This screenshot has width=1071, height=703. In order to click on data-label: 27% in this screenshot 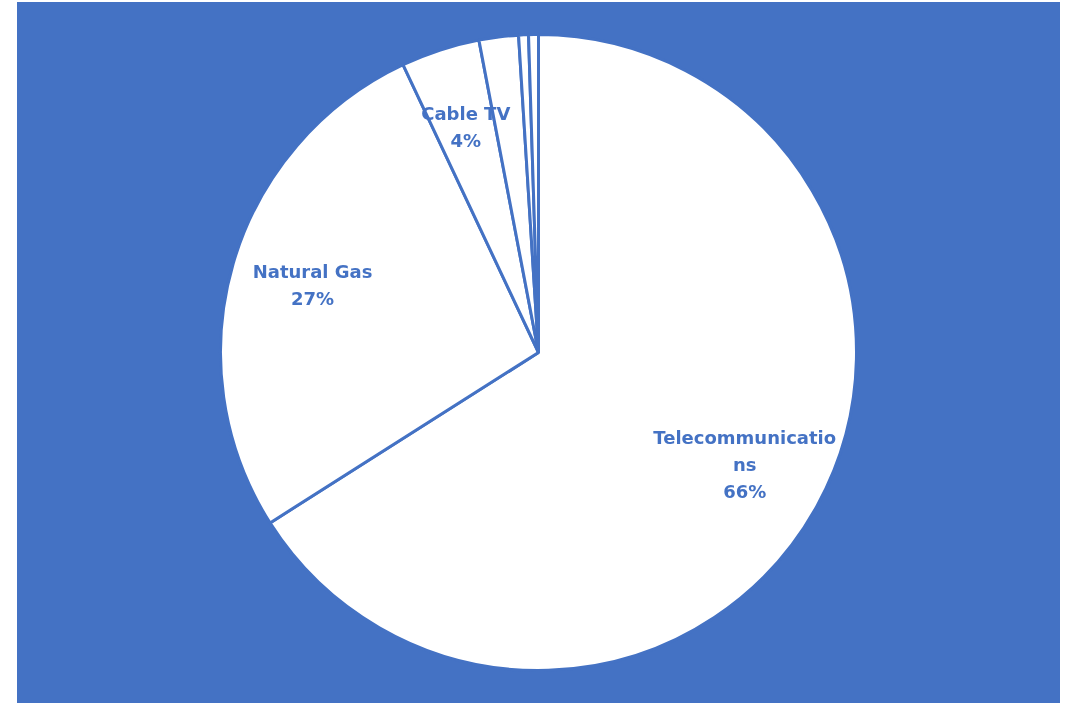, I will do `click(312, 299)`.